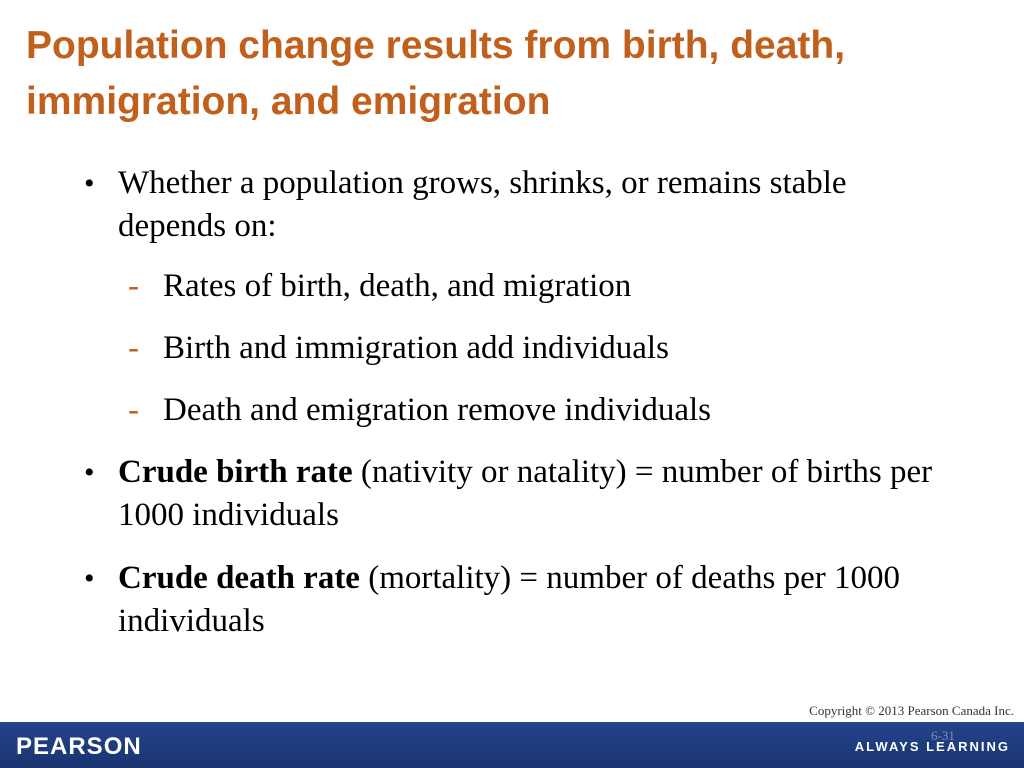  What do you see at coordinates (437, 410) in the screenshot?
I see `sub-bullet-text: Death and emigration remove individuals` at bounding box center [437, 410].